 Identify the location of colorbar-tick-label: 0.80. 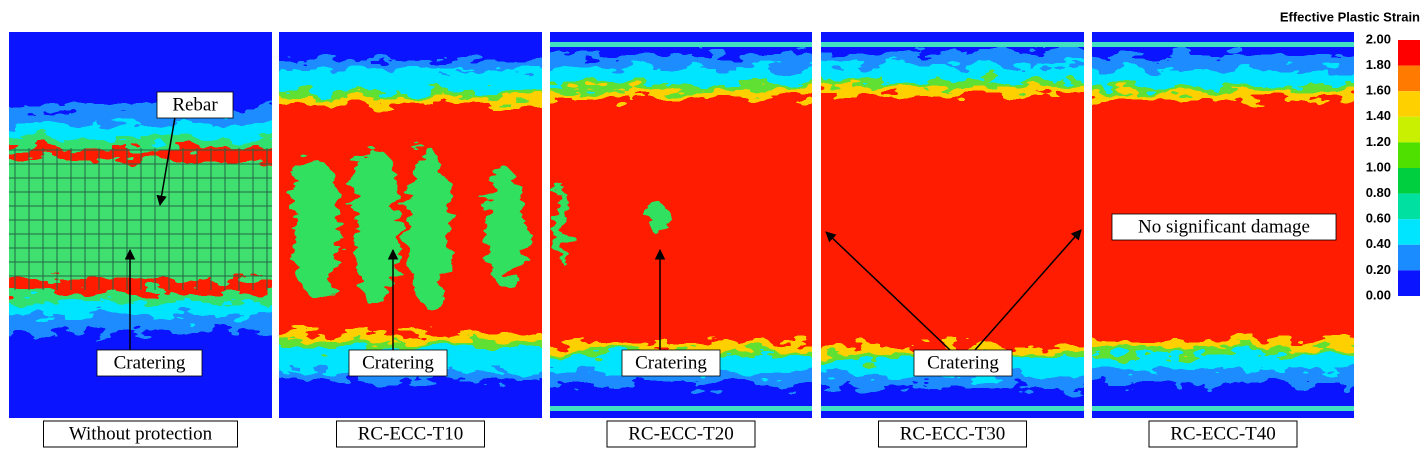
(1378, 192).